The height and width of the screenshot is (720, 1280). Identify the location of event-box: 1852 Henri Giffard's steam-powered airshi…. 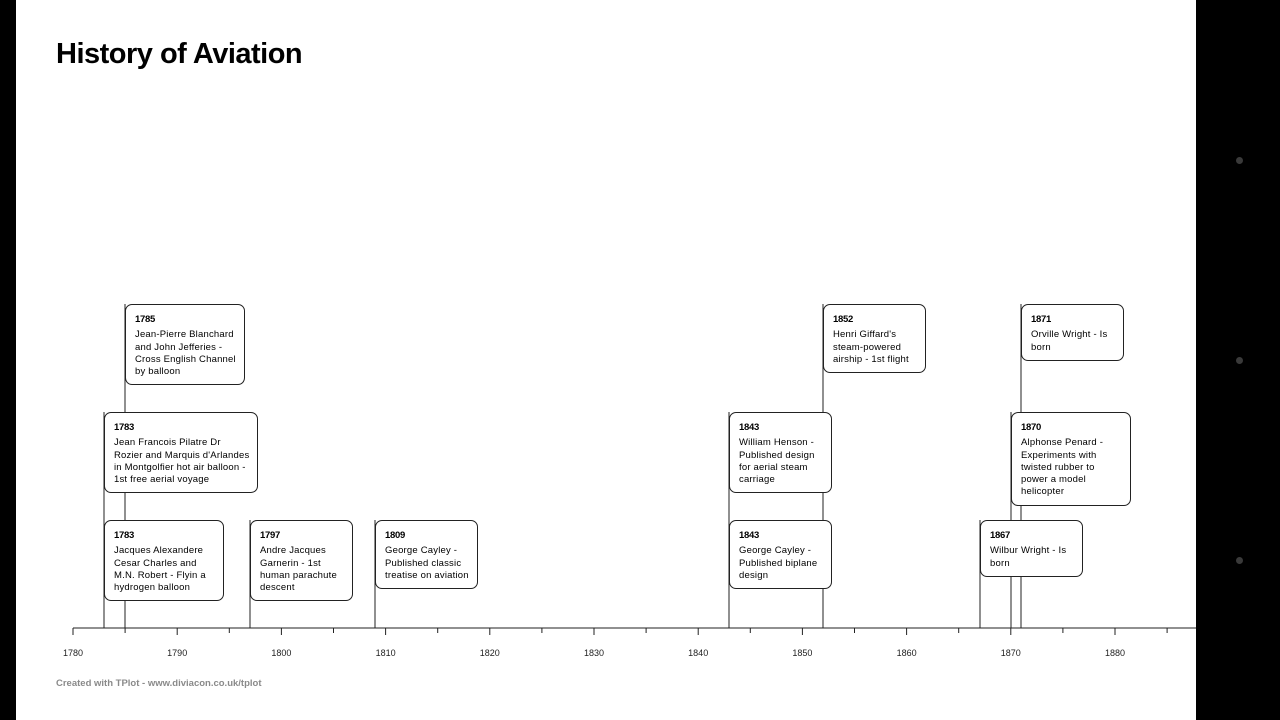
(874, 339).